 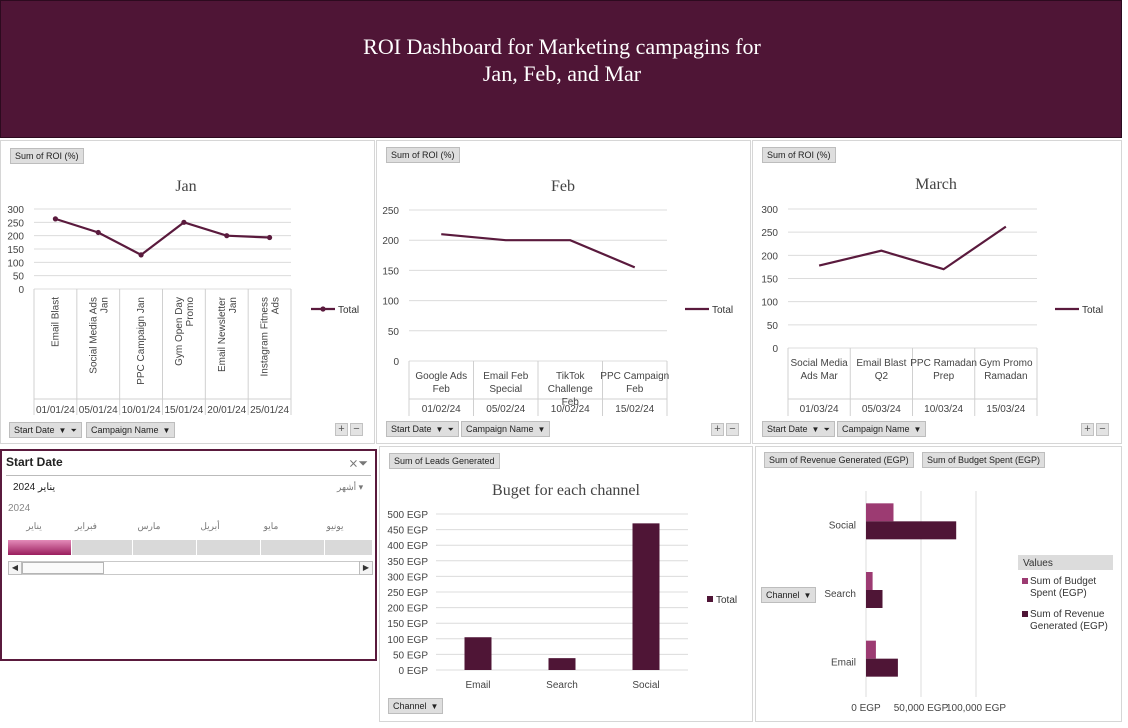 I want to click on x-tick-label: 50,000 EGP, so click(x=921, y=708).